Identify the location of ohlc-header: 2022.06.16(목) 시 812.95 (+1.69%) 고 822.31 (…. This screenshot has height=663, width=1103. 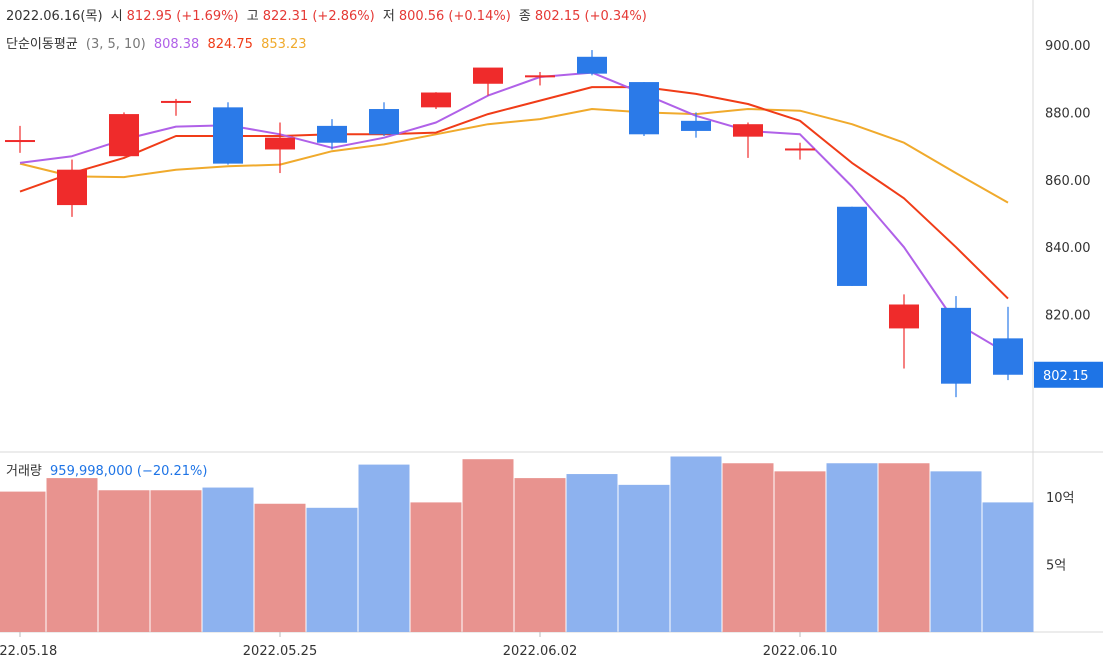
(328, 14).